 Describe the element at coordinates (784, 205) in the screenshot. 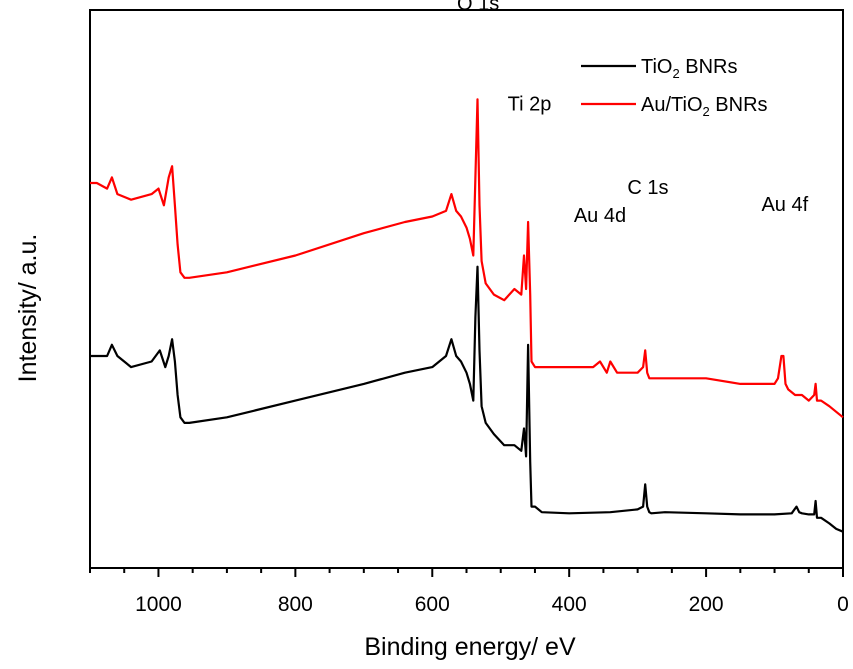

I see `peak-annotation: Au 4f` at that location.